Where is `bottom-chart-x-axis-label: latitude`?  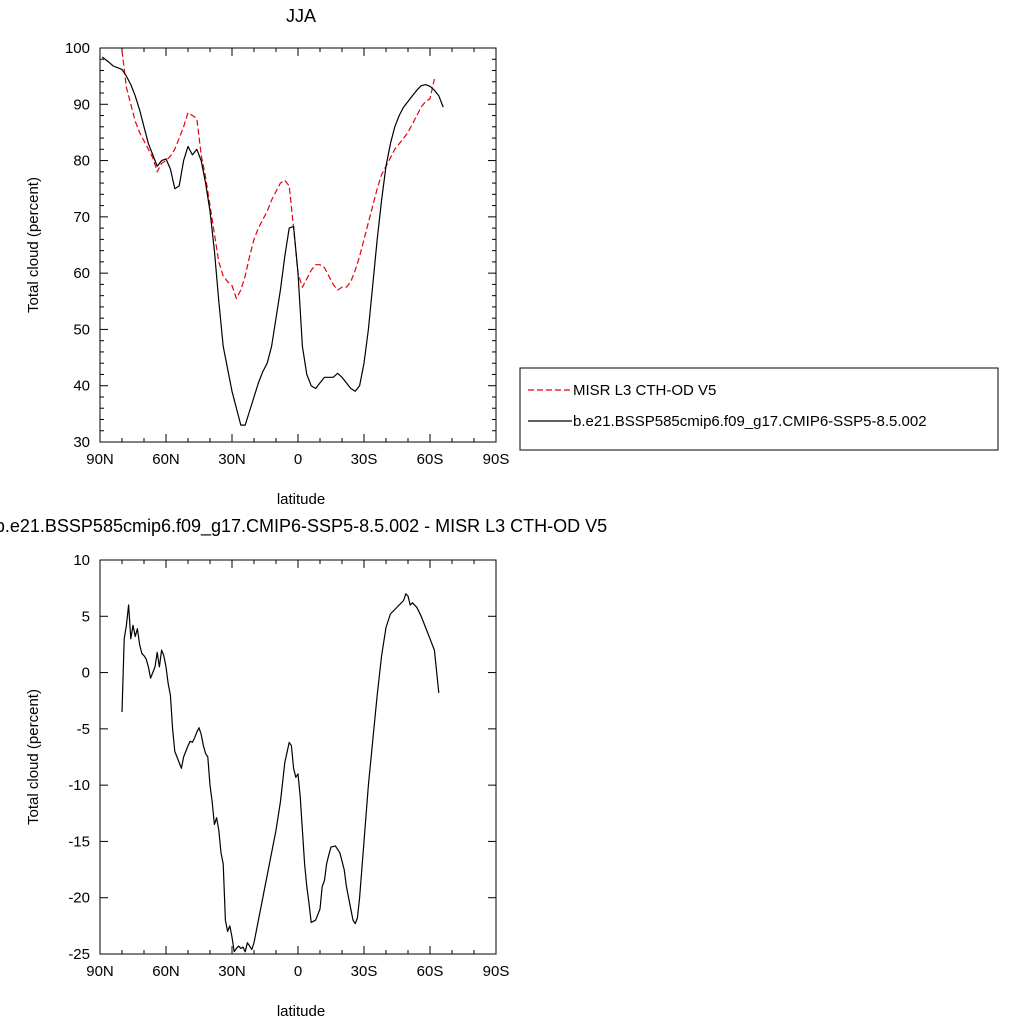 bottom-chart-x-axis-label: latitude is located at coordinates (301, 1011).